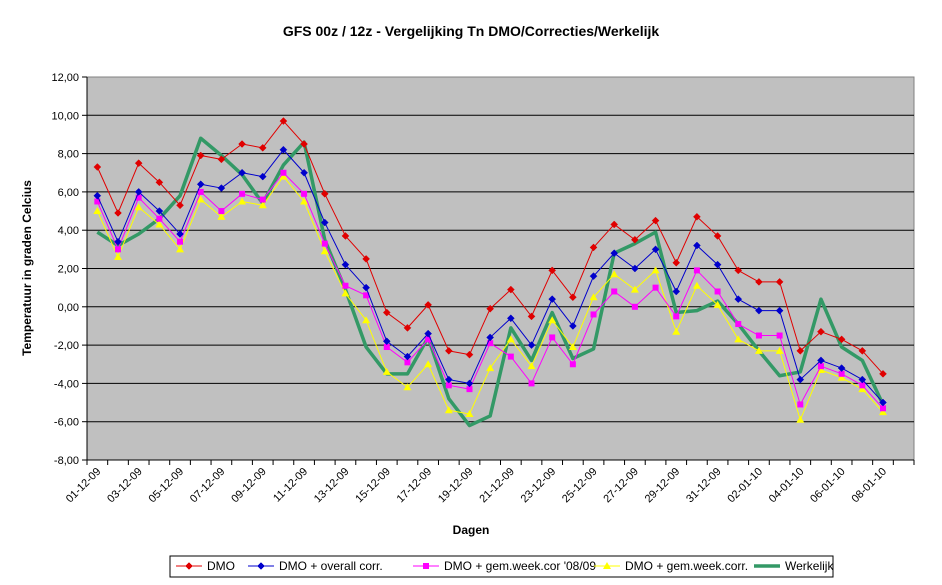 The width and height of the screenshot is (942, 585). I want to click on x-axis-title: Dagen, so click(471, 530).